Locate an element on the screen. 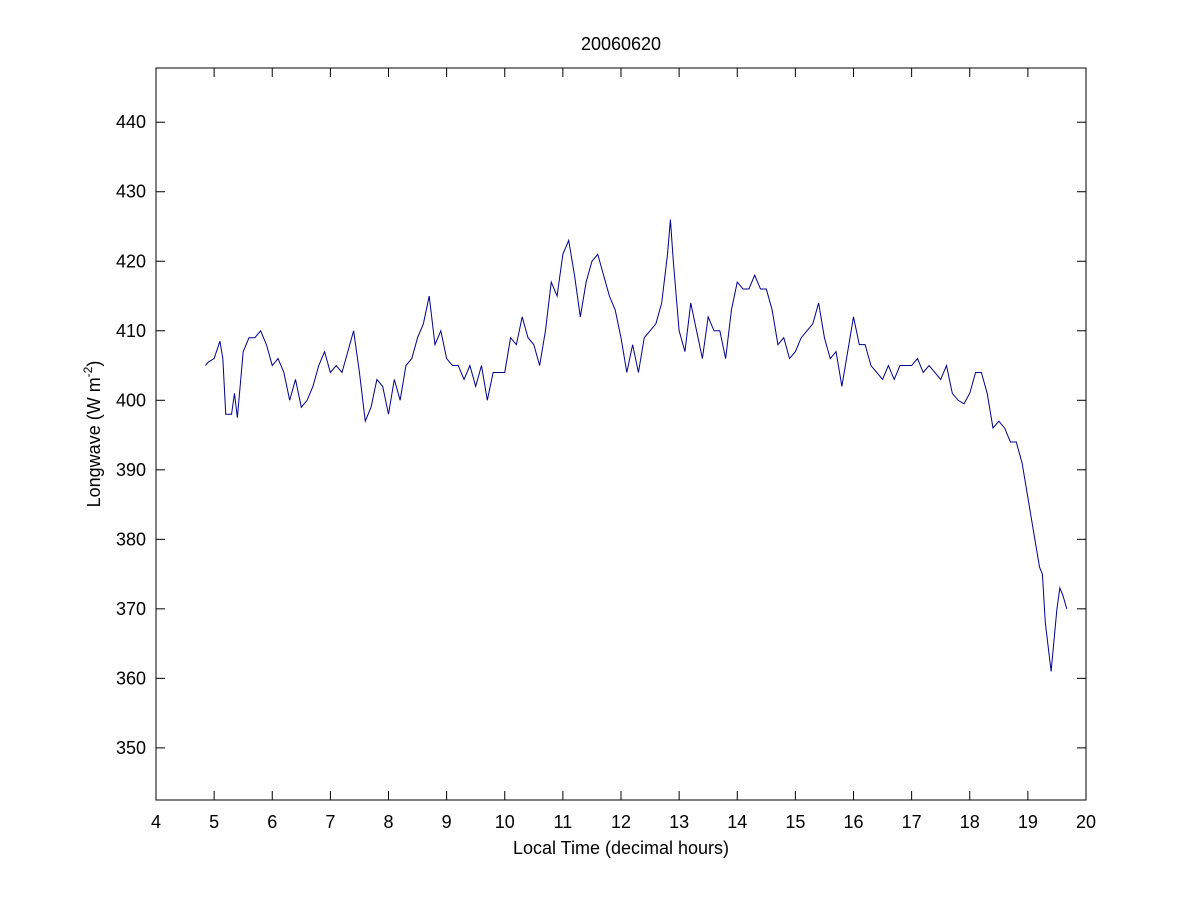  x-tick-label: 11 is located at coordinates (563, 822).